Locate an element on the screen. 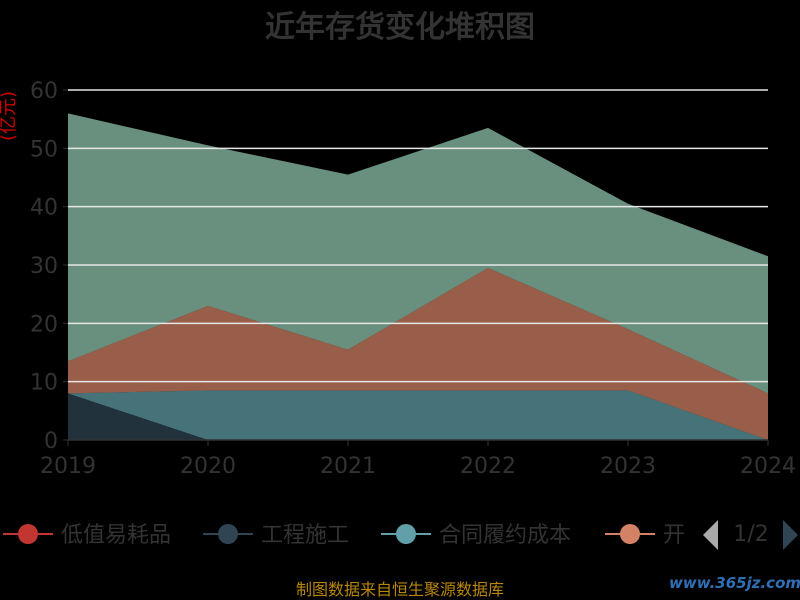  legend-label: 低值易耗品 is located at coordinates (116, 535).